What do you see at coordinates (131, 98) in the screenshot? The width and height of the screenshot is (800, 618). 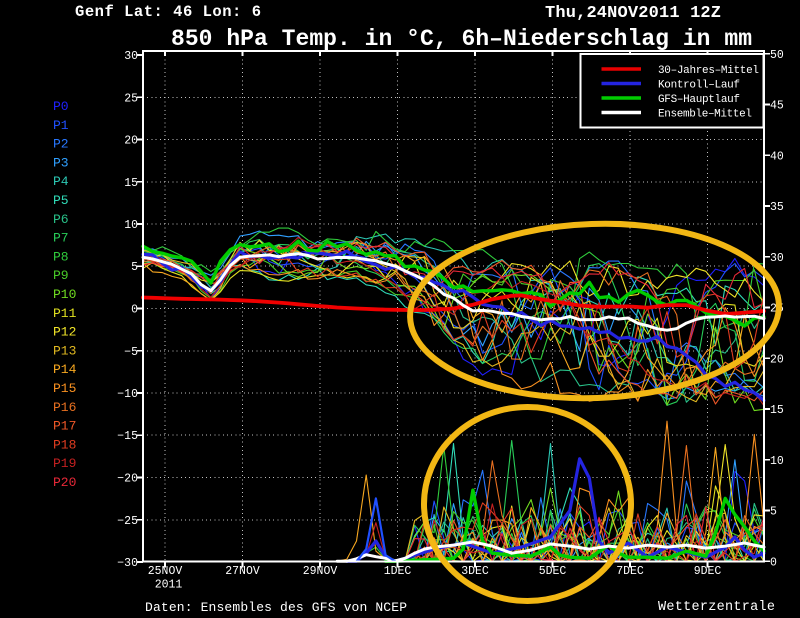 I see `svg-text: 25` at bounding box center [131, 98].